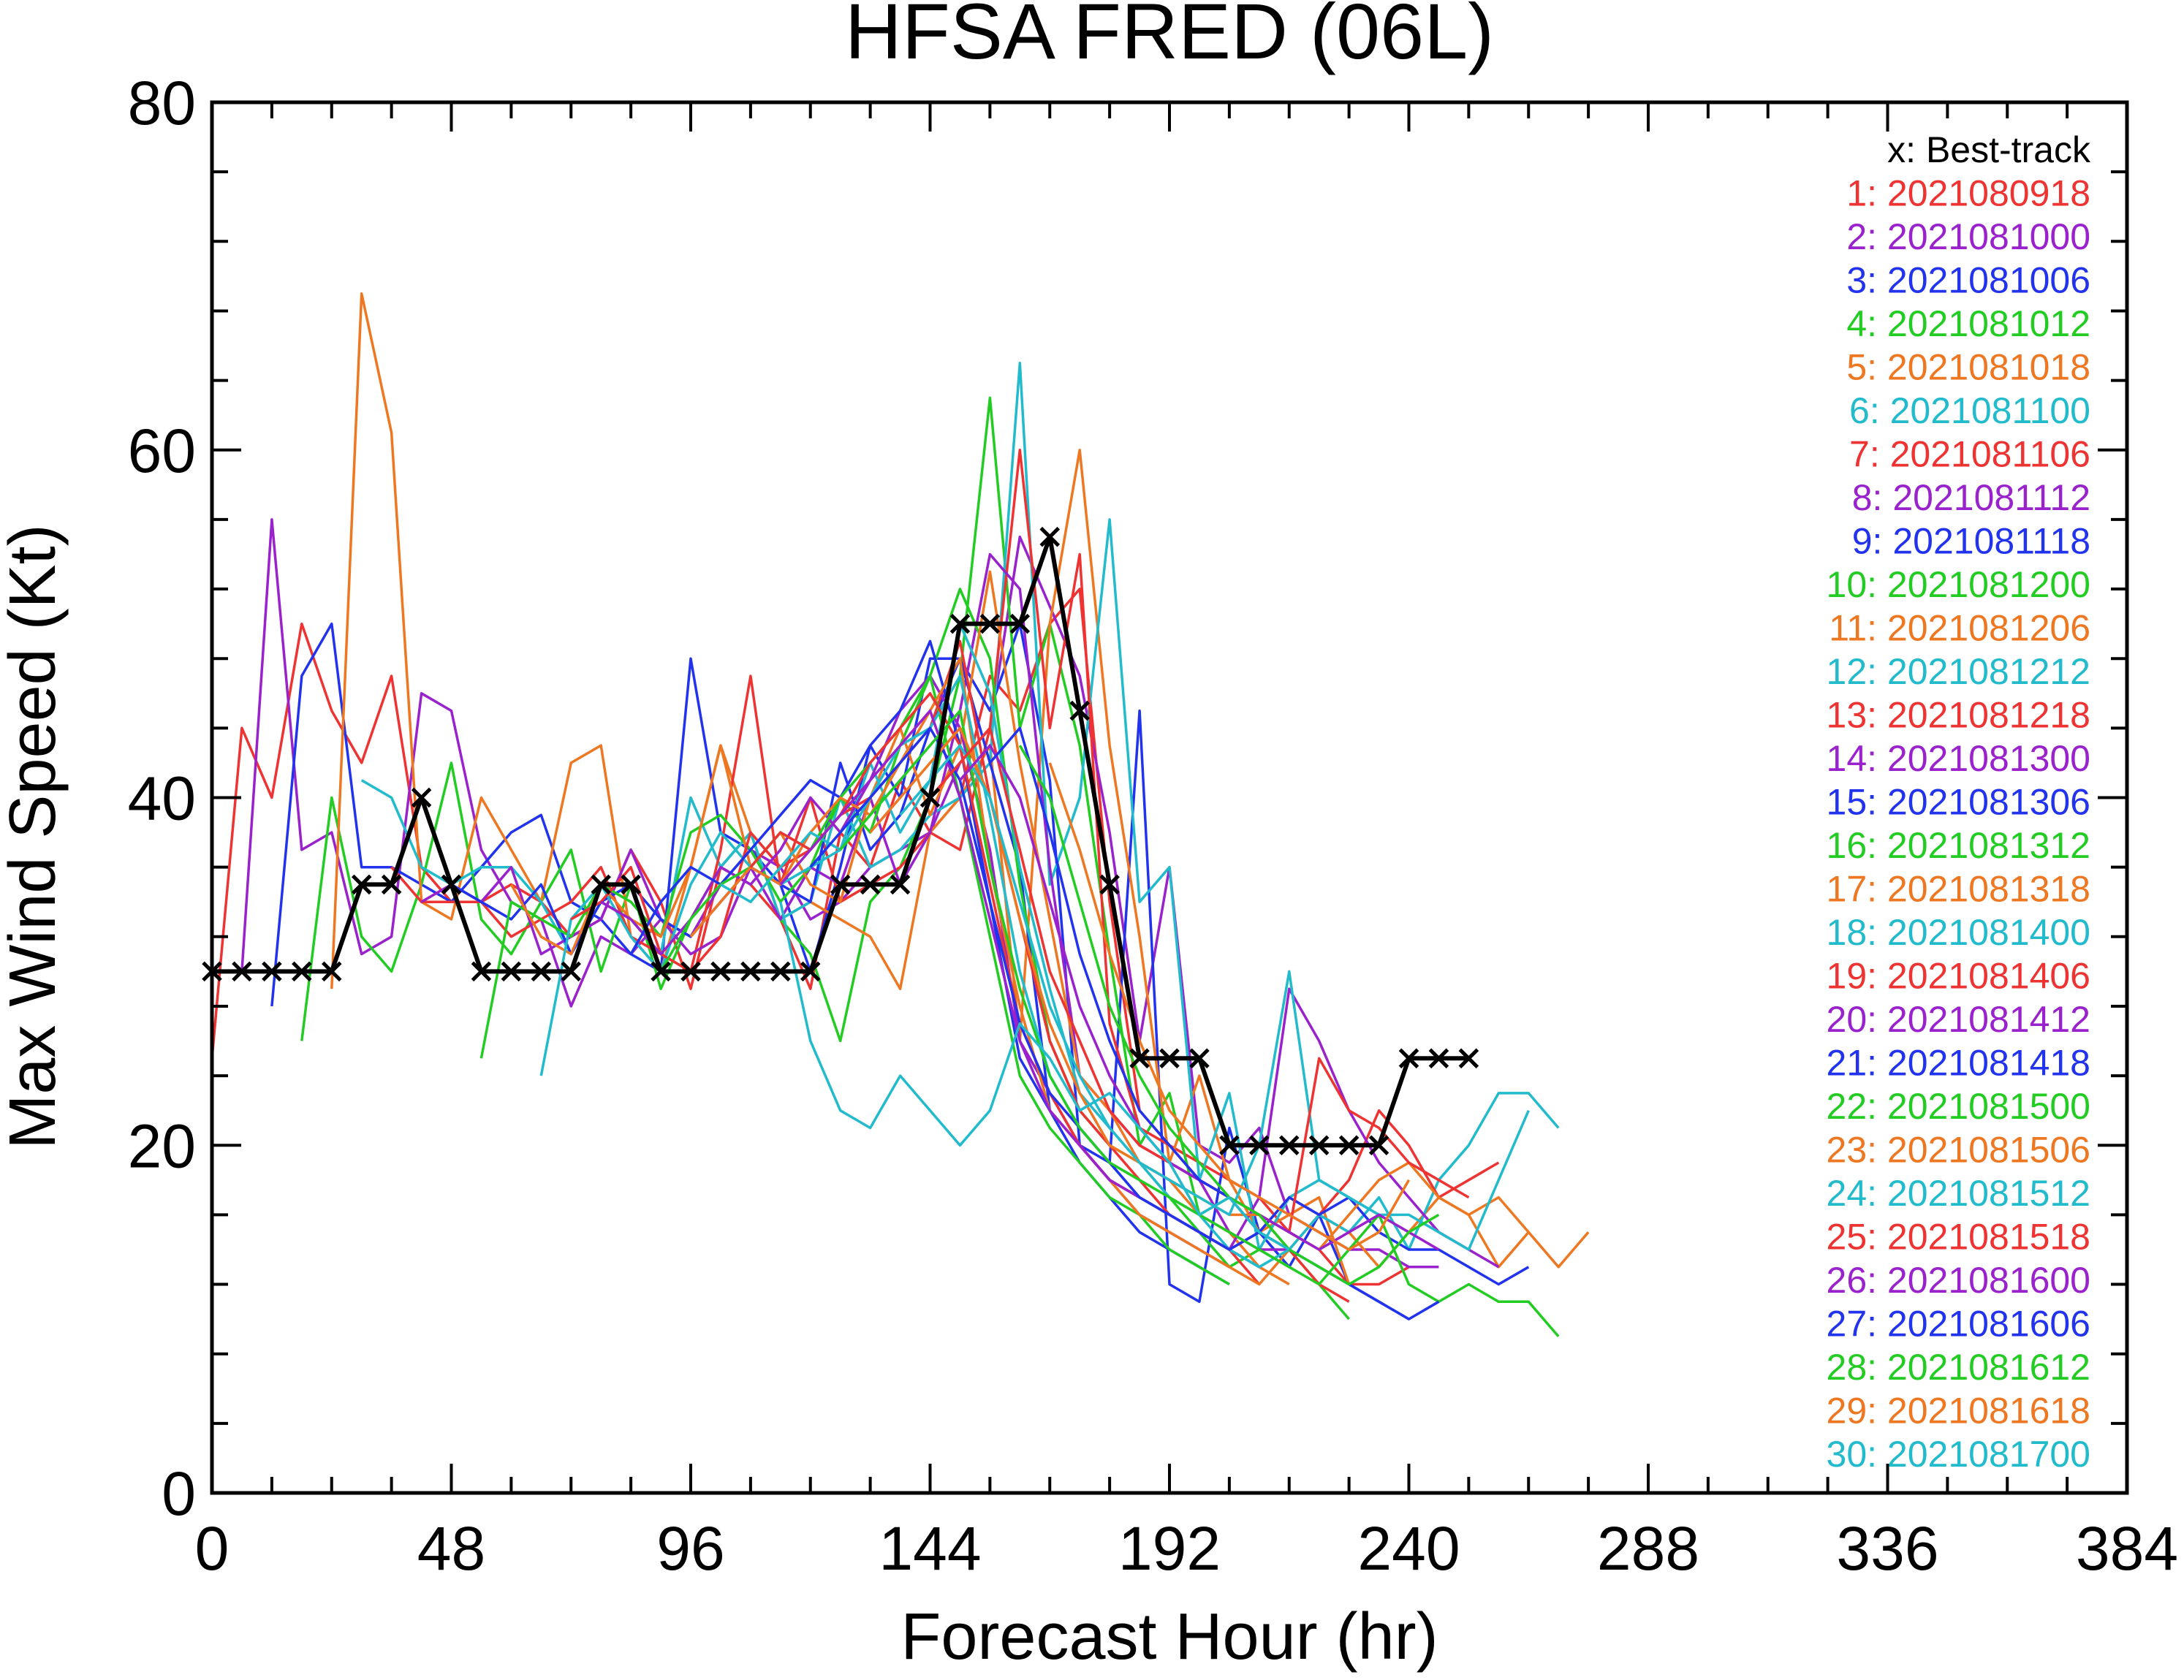  What do you see at coordinates (1648, 1548) in the screenshot?
I see `x-tick-label: 288` at bounding box center [1648, 1548].